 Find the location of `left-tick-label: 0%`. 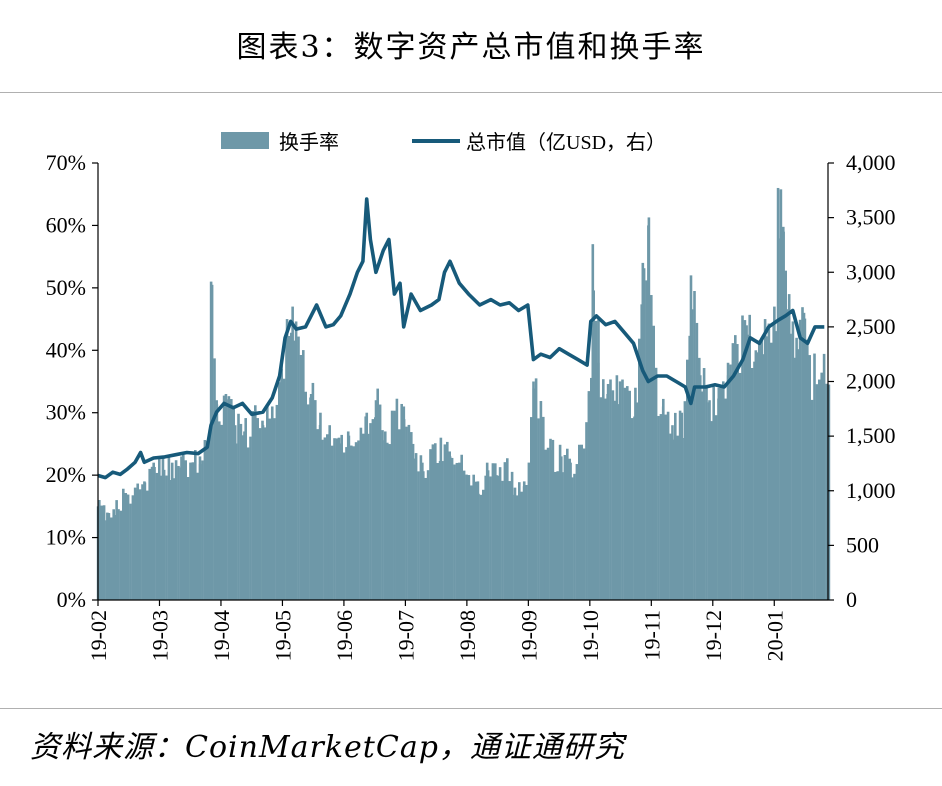

left-tick-label: 0% is located at coordinates (71, 599).